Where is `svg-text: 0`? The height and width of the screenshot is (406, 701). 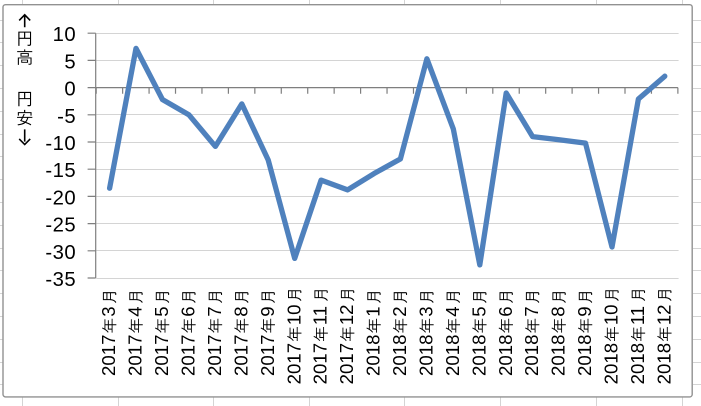
svg-text: 0 is located at coordinates (70, 90).